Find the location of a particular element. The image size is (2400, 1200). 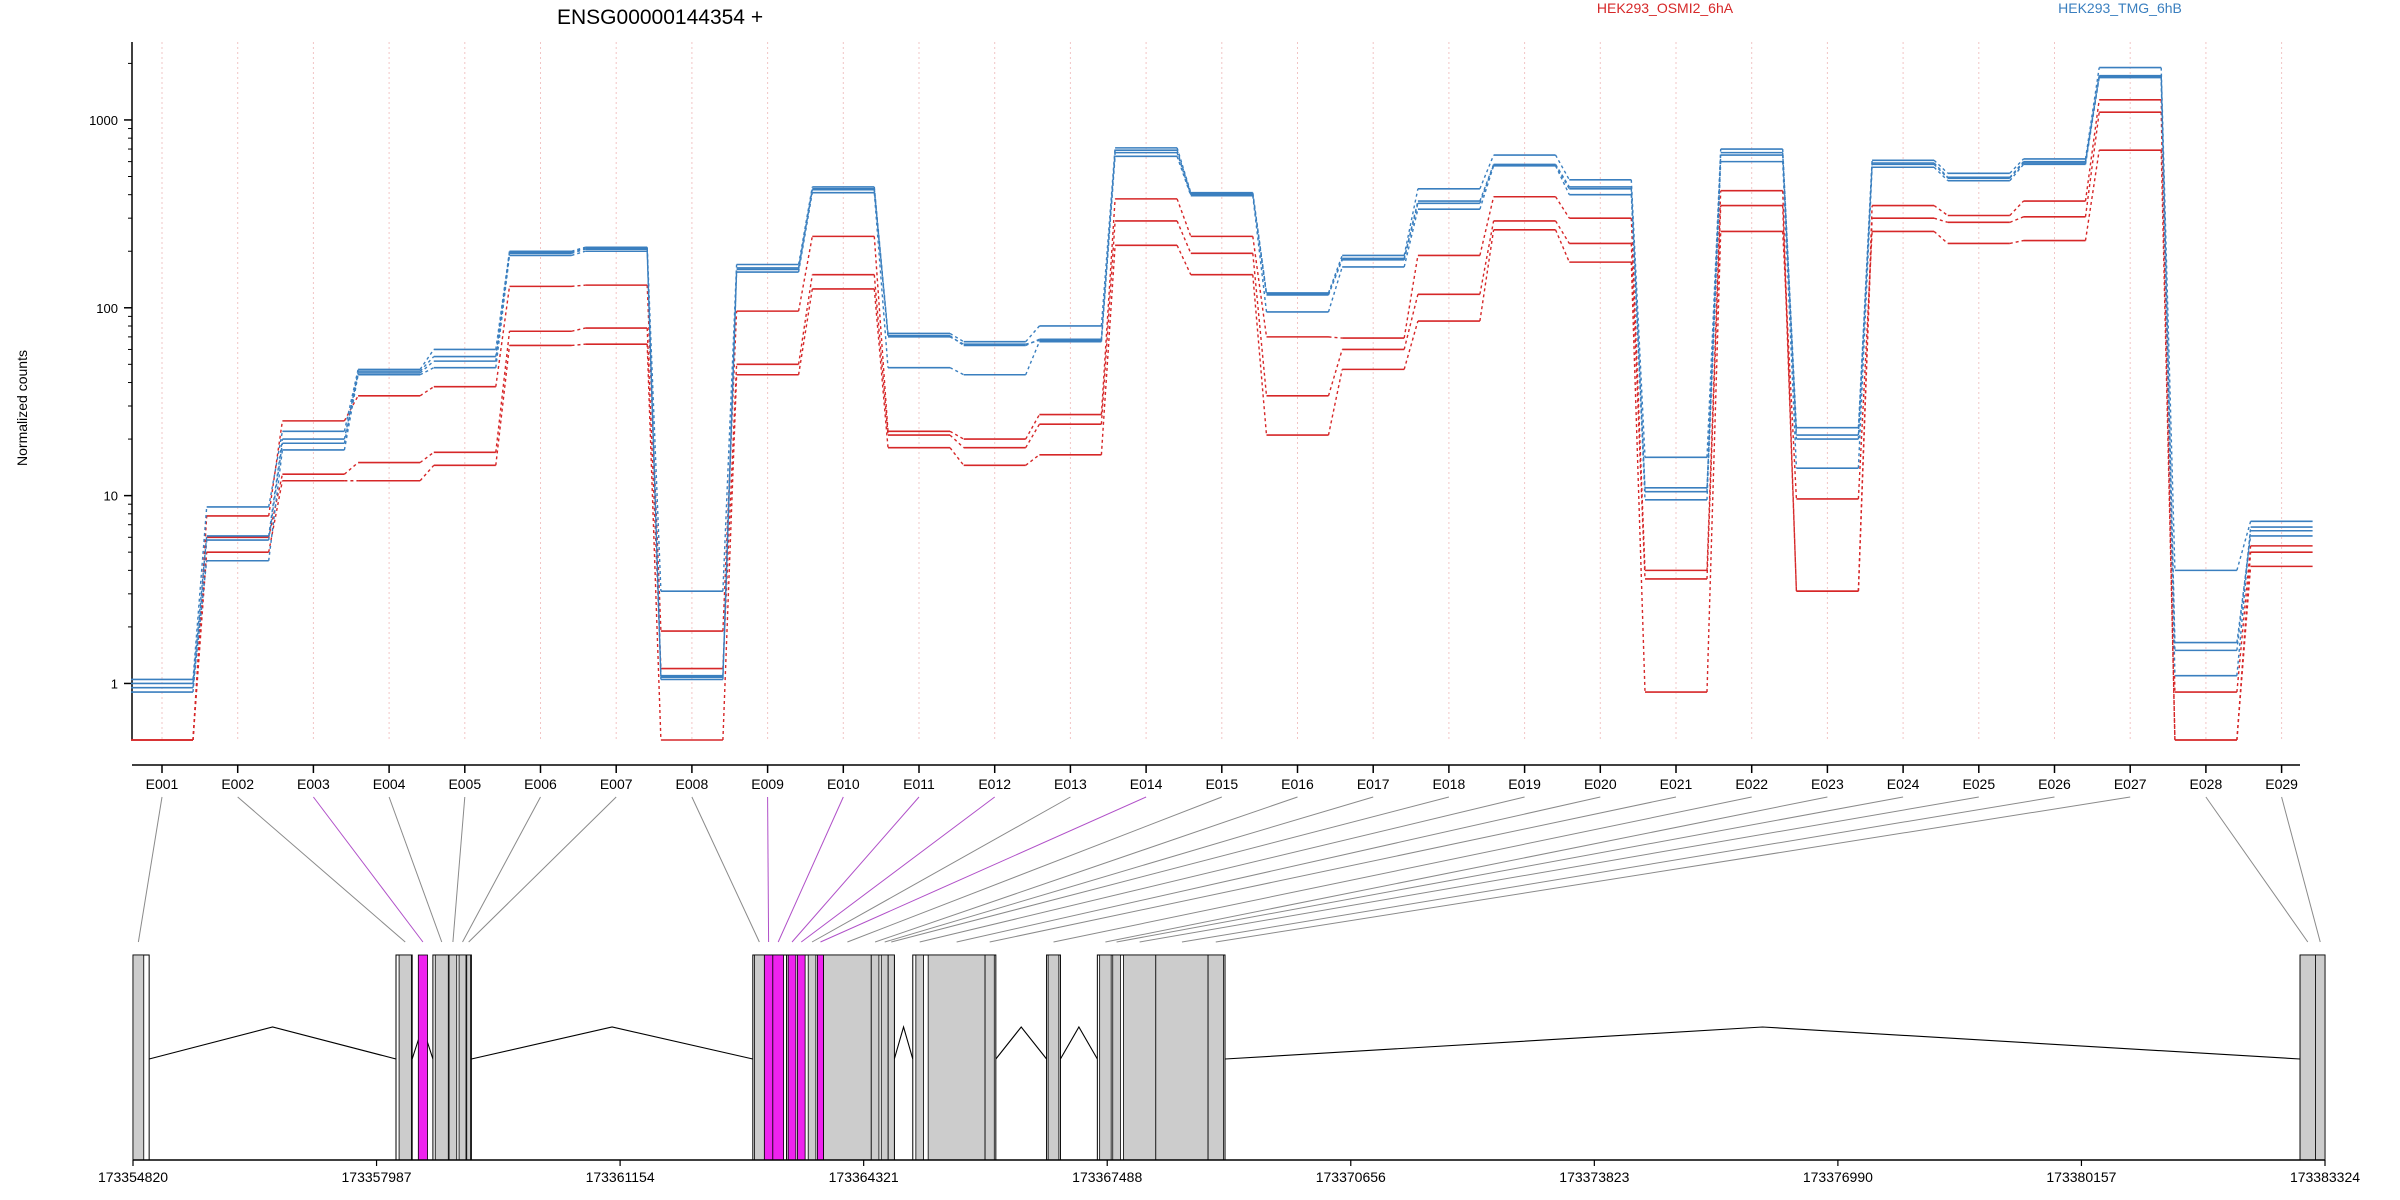

x-tick-label: E008 is located at coordinates (692, 784).